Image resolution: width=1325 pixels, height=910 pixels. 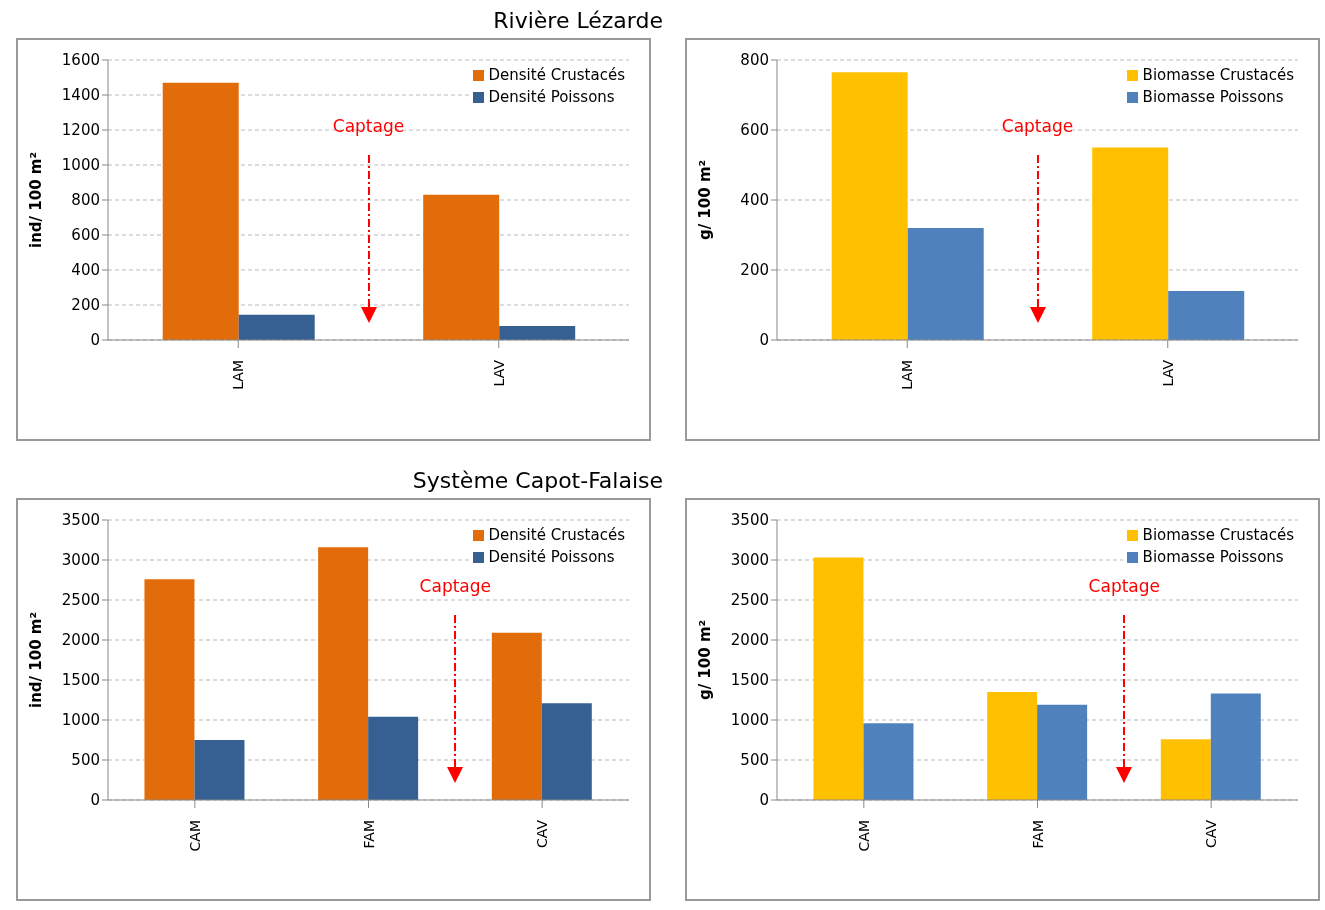 I want to click on y-tick-label: 1200, so click(x=80, y=130).